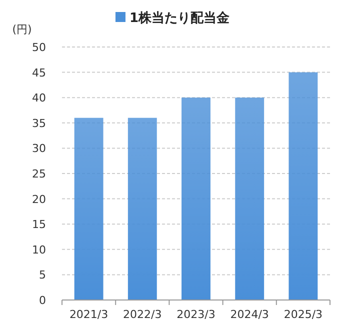 This screenshot has height=330, width=345. What do you see at coordinates (196, 314) in the screenshot?
I see `x-tick-label: 2023/3` at bounding box center [196, 314].